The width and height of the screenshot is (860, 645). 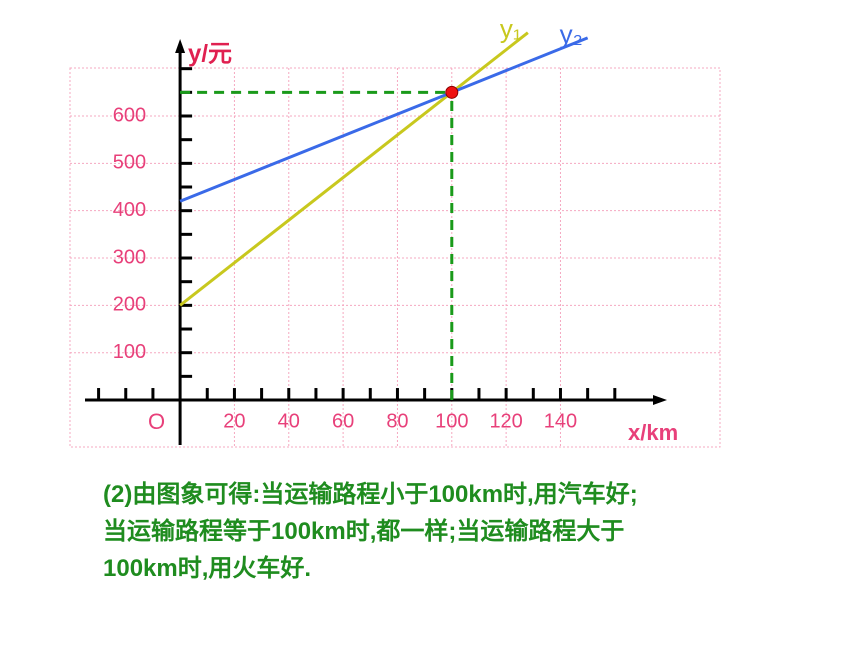 What do you see at coordinates (571, 34) in the screenshot?
I see `series-label: y₂` at bounding box center [571, 34].